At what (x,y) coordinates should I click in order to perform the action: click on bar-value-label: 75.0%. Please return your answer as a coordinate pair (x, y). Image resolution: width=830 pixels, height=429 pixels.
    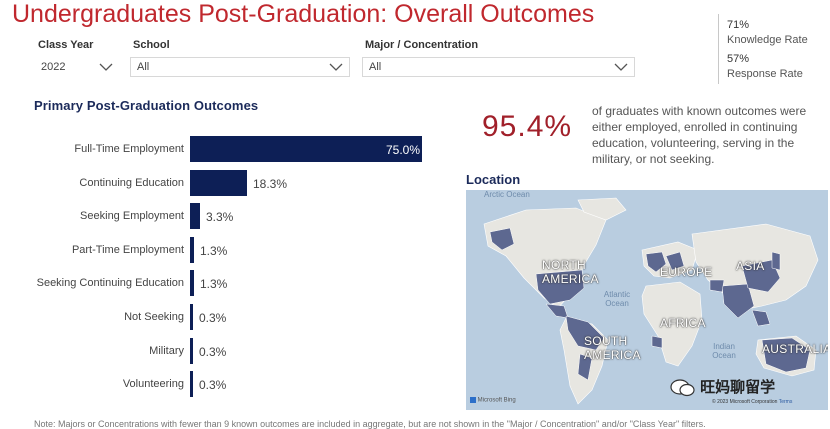
    Looking at the image, I should click on (403, 150).